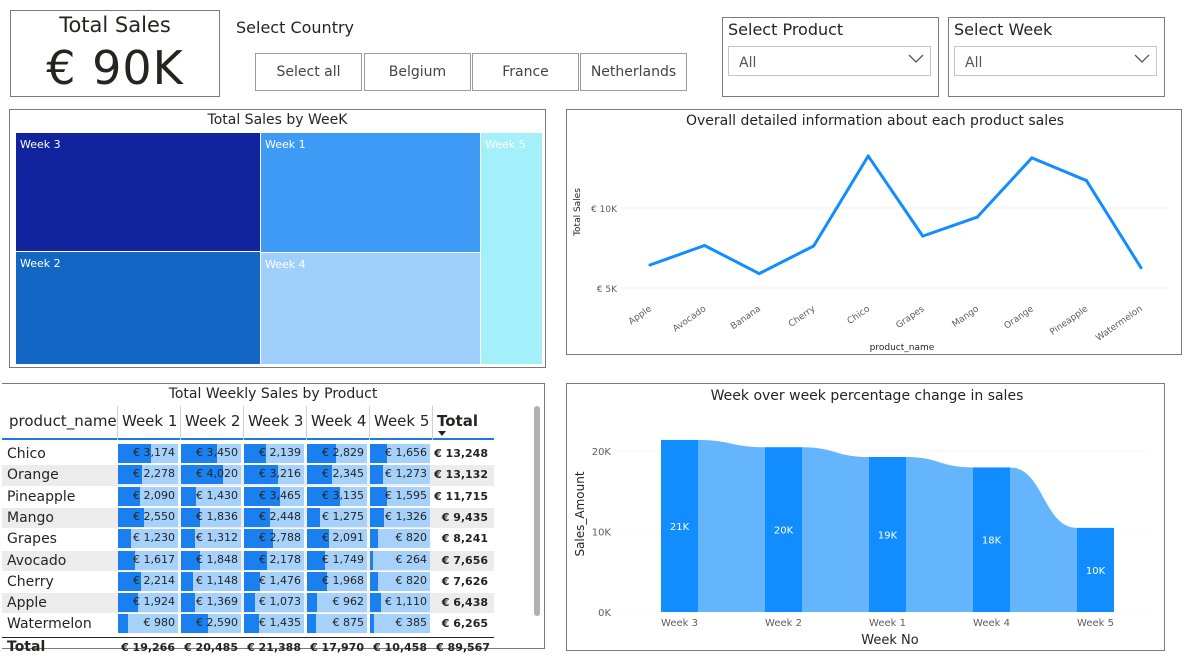 The image size is (1188, 664). What do you see at coordinates (337, 560) in the screenshot?
I see `matrix-cell: € 1,749` at bounding box center [337, 560].